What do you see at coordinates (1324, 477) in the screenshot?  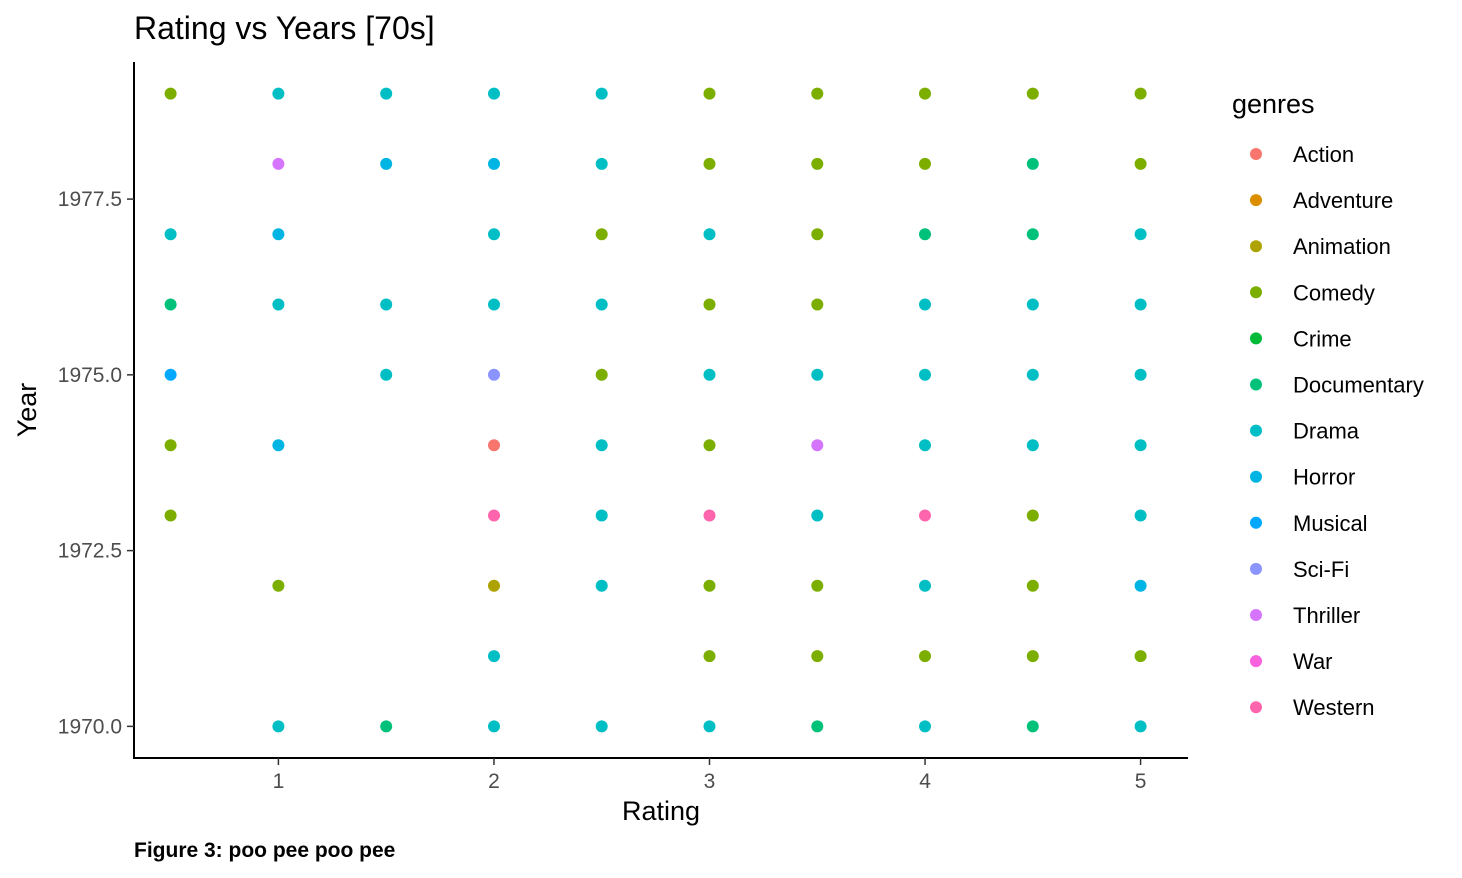 I see `legend-label: Horror` at bounding box center [1324, 477].